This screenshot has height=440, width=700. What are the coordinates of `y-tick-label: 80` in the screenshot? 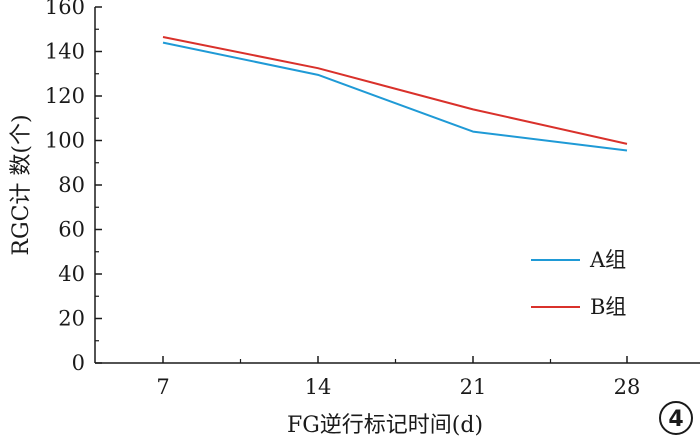 It's located at (71, 185).